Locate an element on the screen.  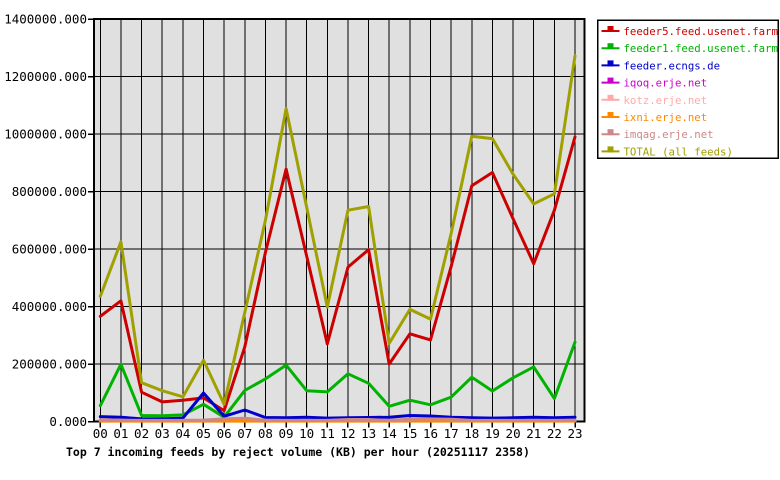
legend-entry: feeder.ecngs.de is located at coordinates (661, 65).